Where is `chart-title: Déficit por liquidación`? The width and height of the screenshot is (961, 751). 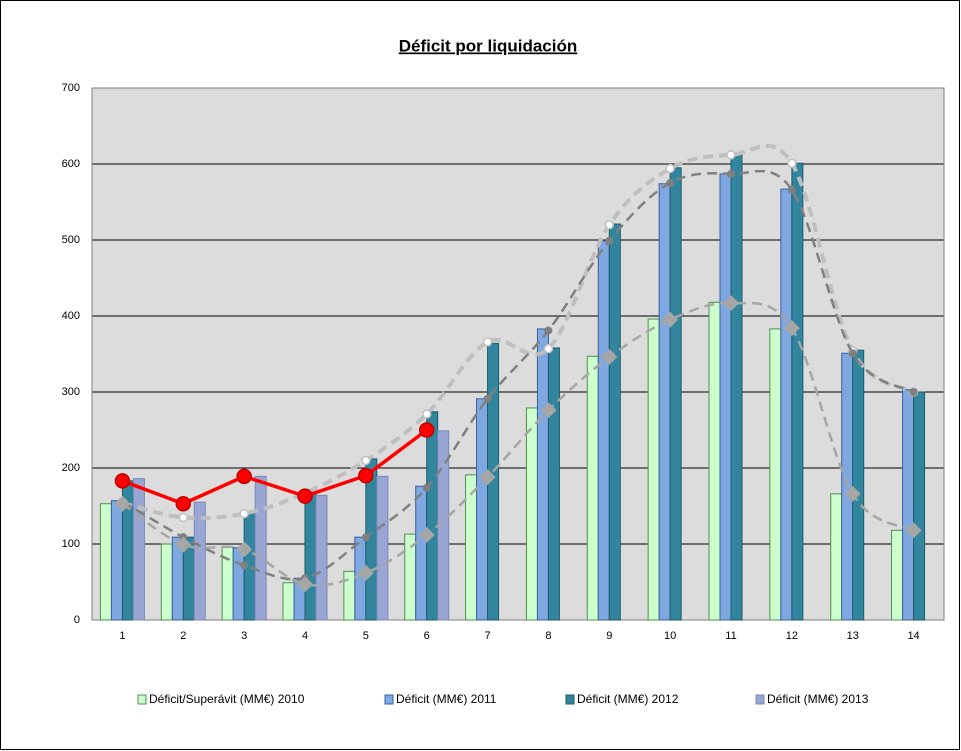 chart-title: Déficit por liquidación is located at coordinates (488, 45).